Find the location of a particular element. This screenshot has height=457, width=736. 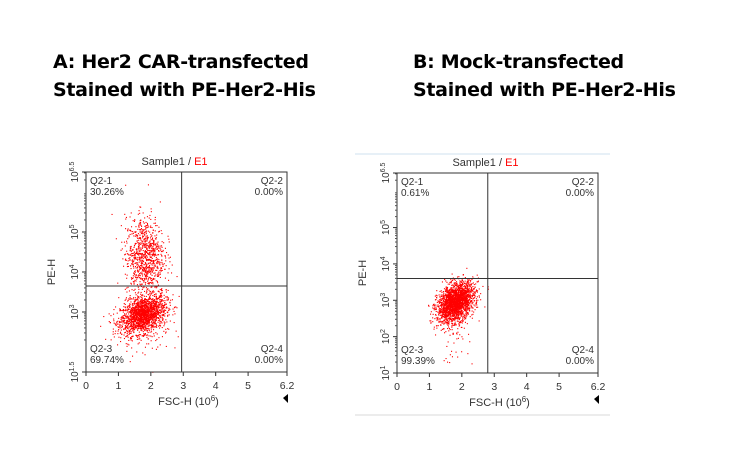

gate-name: E1 is located at coordinates (511, 163).